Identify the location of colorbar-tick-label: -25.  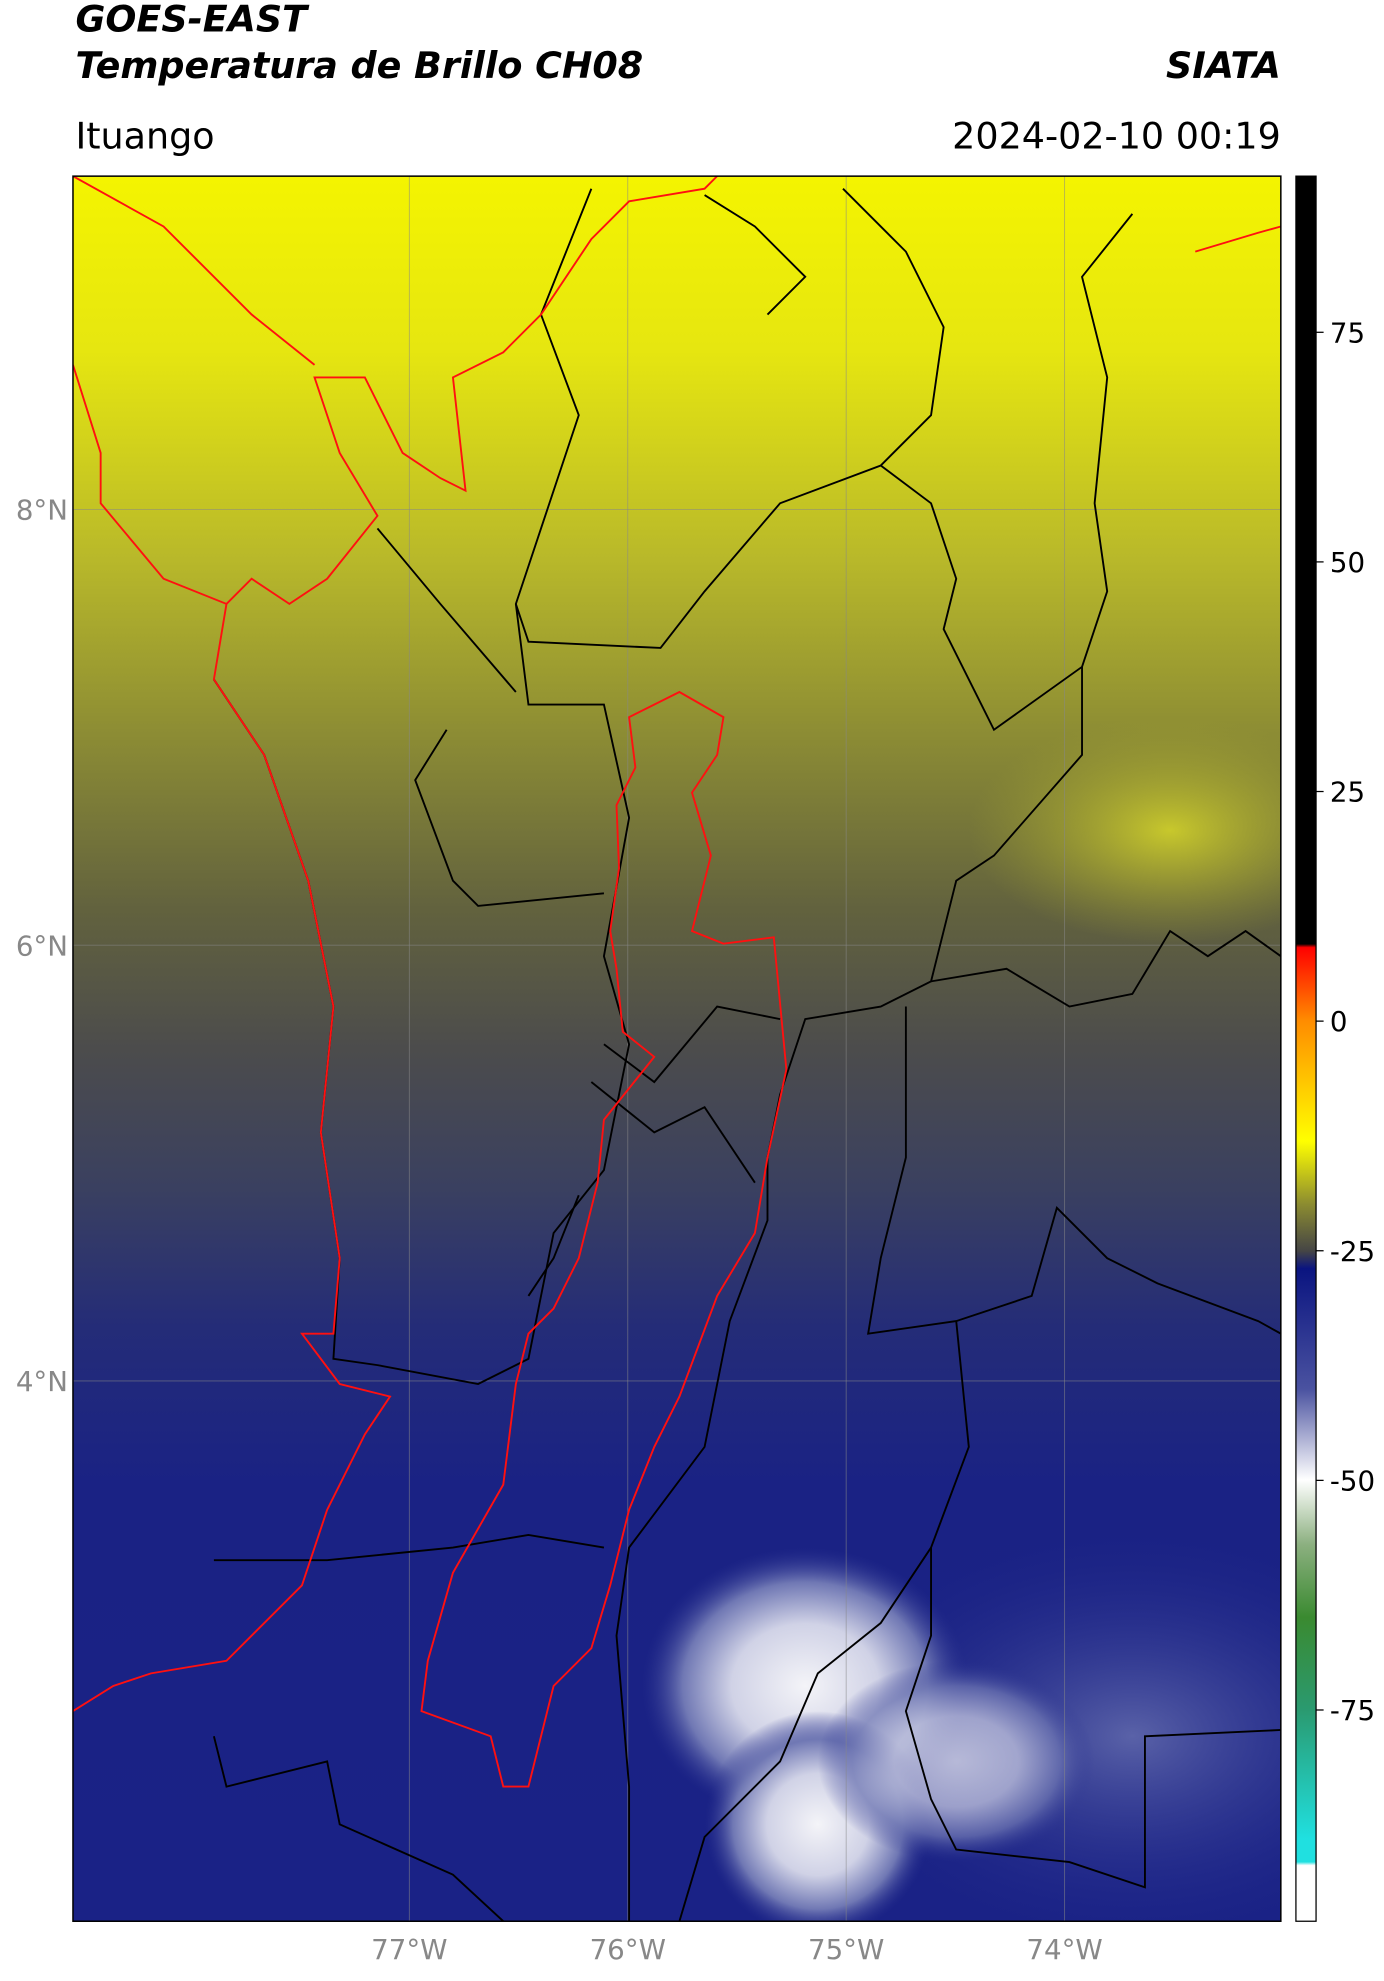
(1352, 1251).